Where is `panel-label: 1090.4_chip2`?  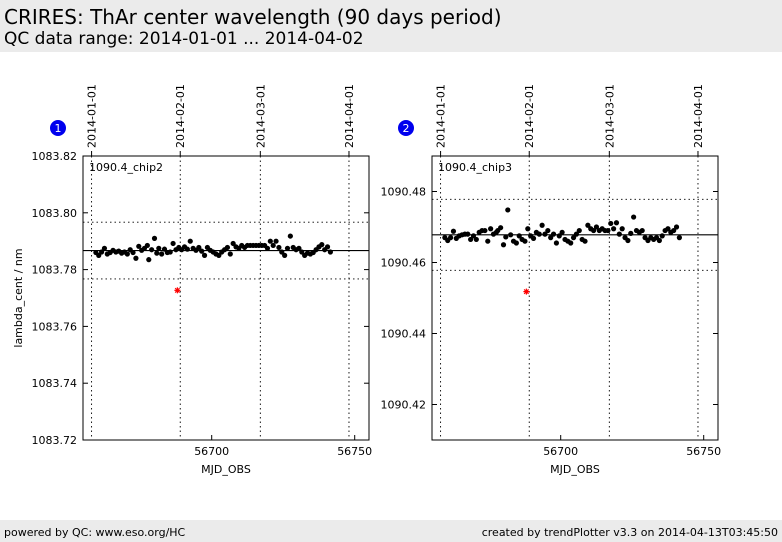 panel-label: 1090.4_chip2 is located at coordinates (126, 167).